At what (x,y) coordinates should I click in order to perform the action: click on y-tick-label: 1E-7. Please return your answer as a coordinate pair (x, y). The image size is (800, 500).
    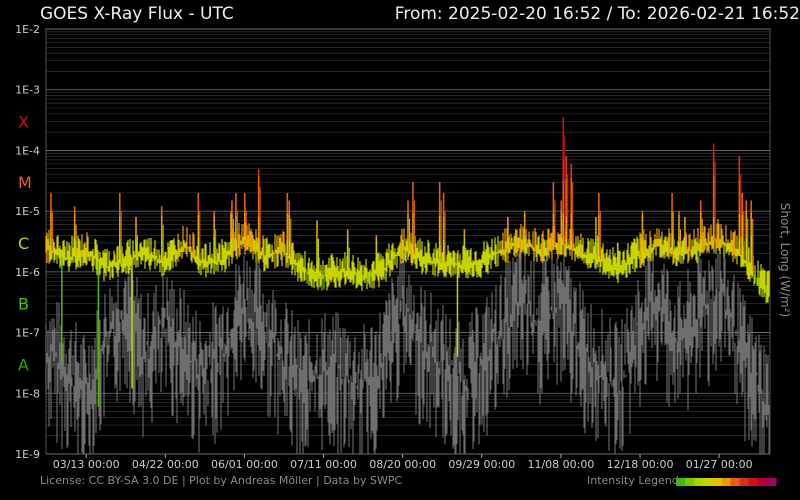
    Looking at the image, I should click on (27, 333).